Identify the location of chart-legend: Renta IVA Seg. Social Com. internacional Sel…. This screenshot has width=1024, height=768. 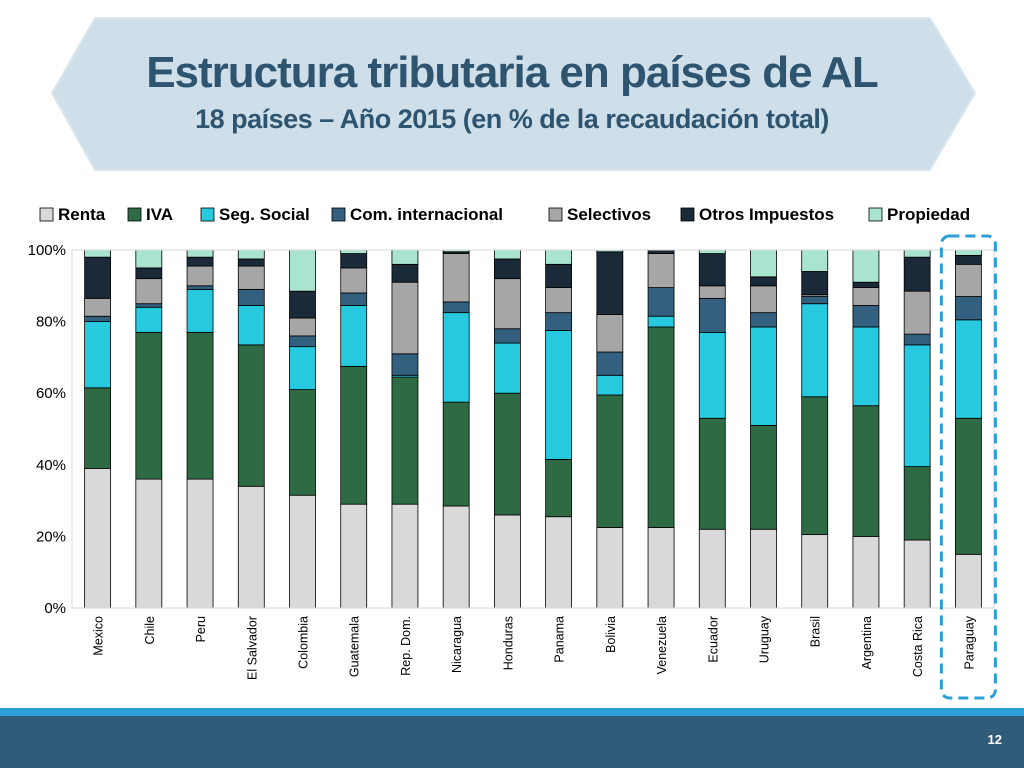
(504, 214).